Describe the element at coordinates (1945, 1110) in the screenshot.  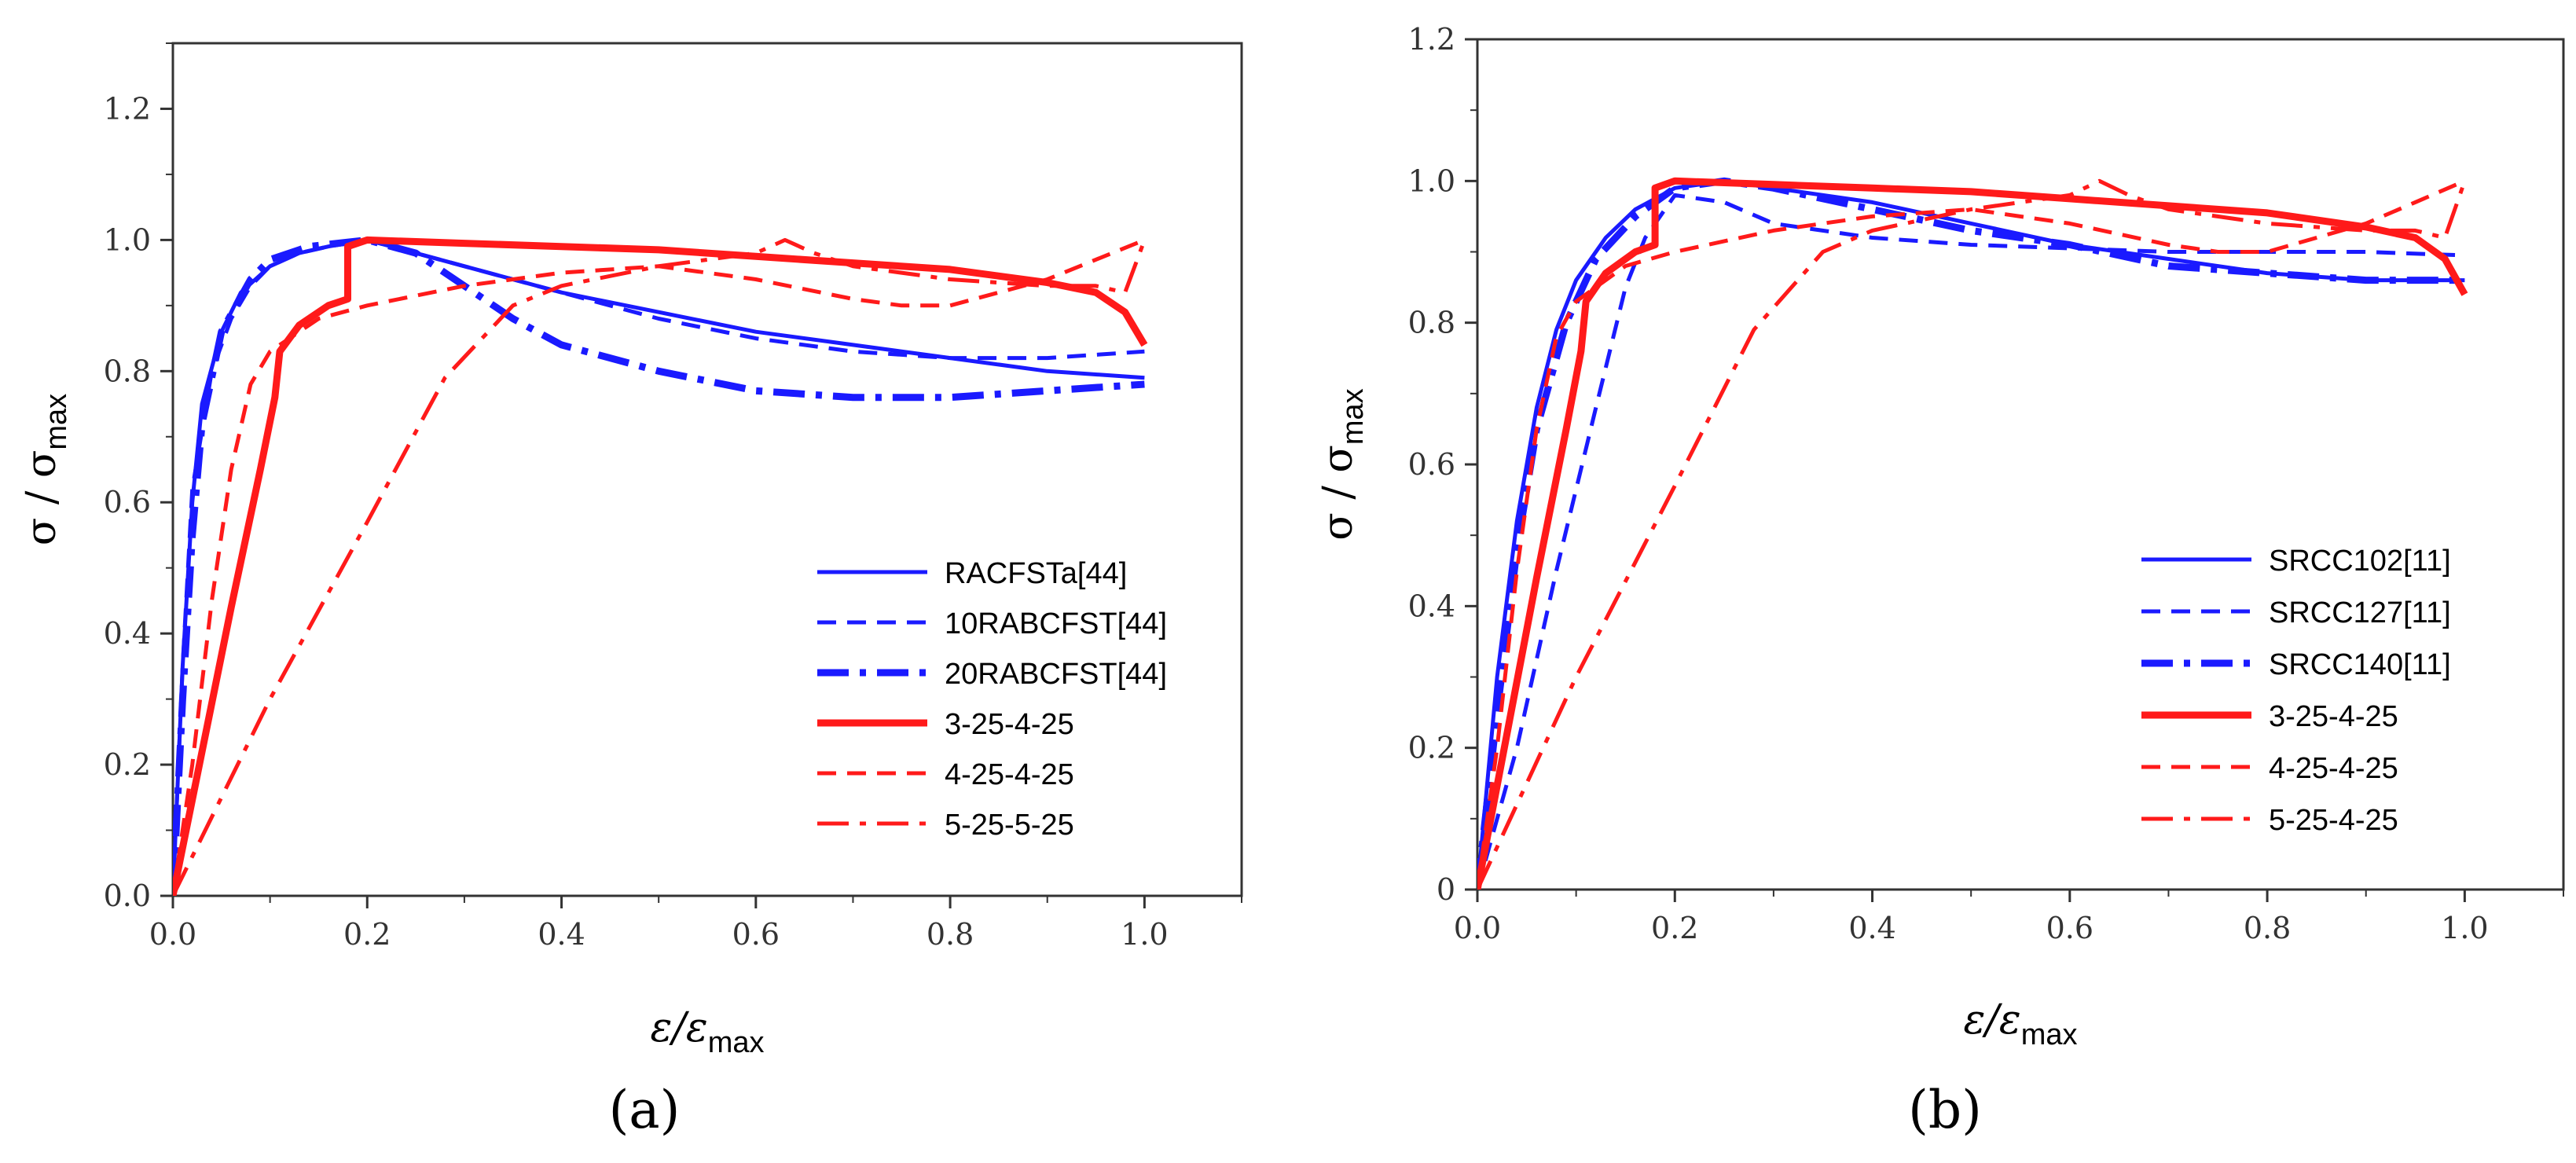
I see `panel-label: (b)` at that location.